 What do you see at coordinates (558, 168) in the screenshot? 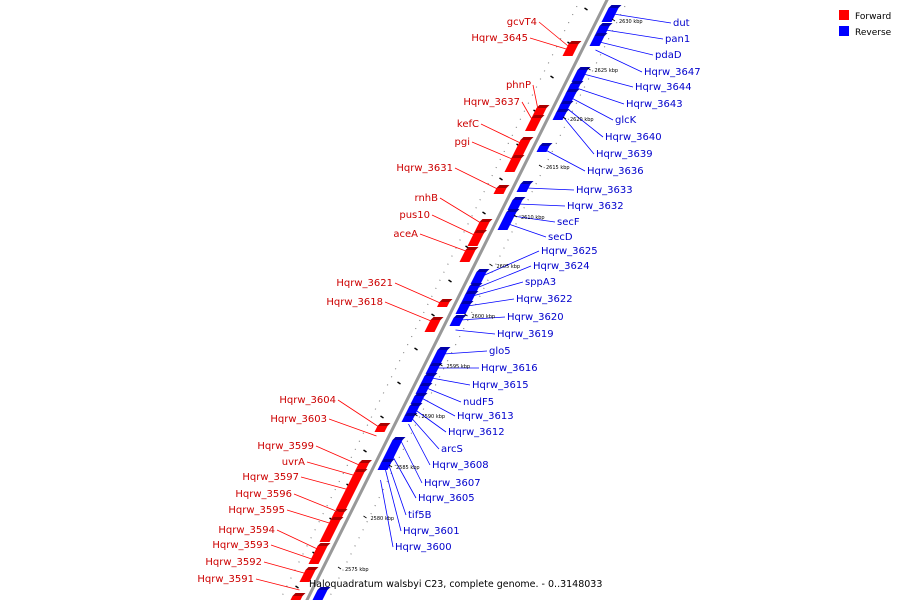
I see `tick-label: 2615 kbp` at bounding box center [558, 168].